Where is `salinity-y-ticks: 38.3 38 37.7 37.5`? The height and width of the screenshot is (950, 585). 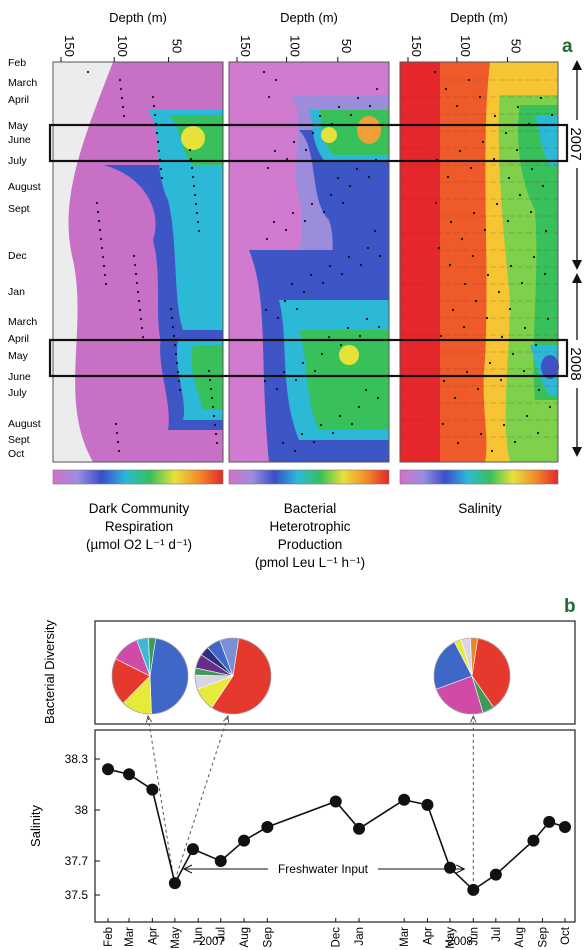
salinity-y-ticks: 38.3 38 37.7 37.5 is located at coordinates (82, 827).